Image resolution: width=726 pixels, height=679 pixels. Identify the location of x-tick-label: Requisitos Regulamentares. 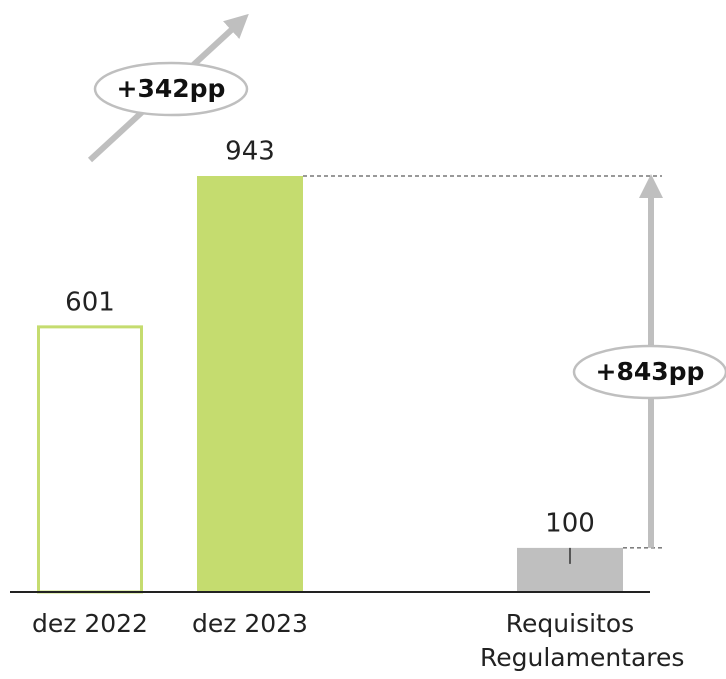
(582, 640).